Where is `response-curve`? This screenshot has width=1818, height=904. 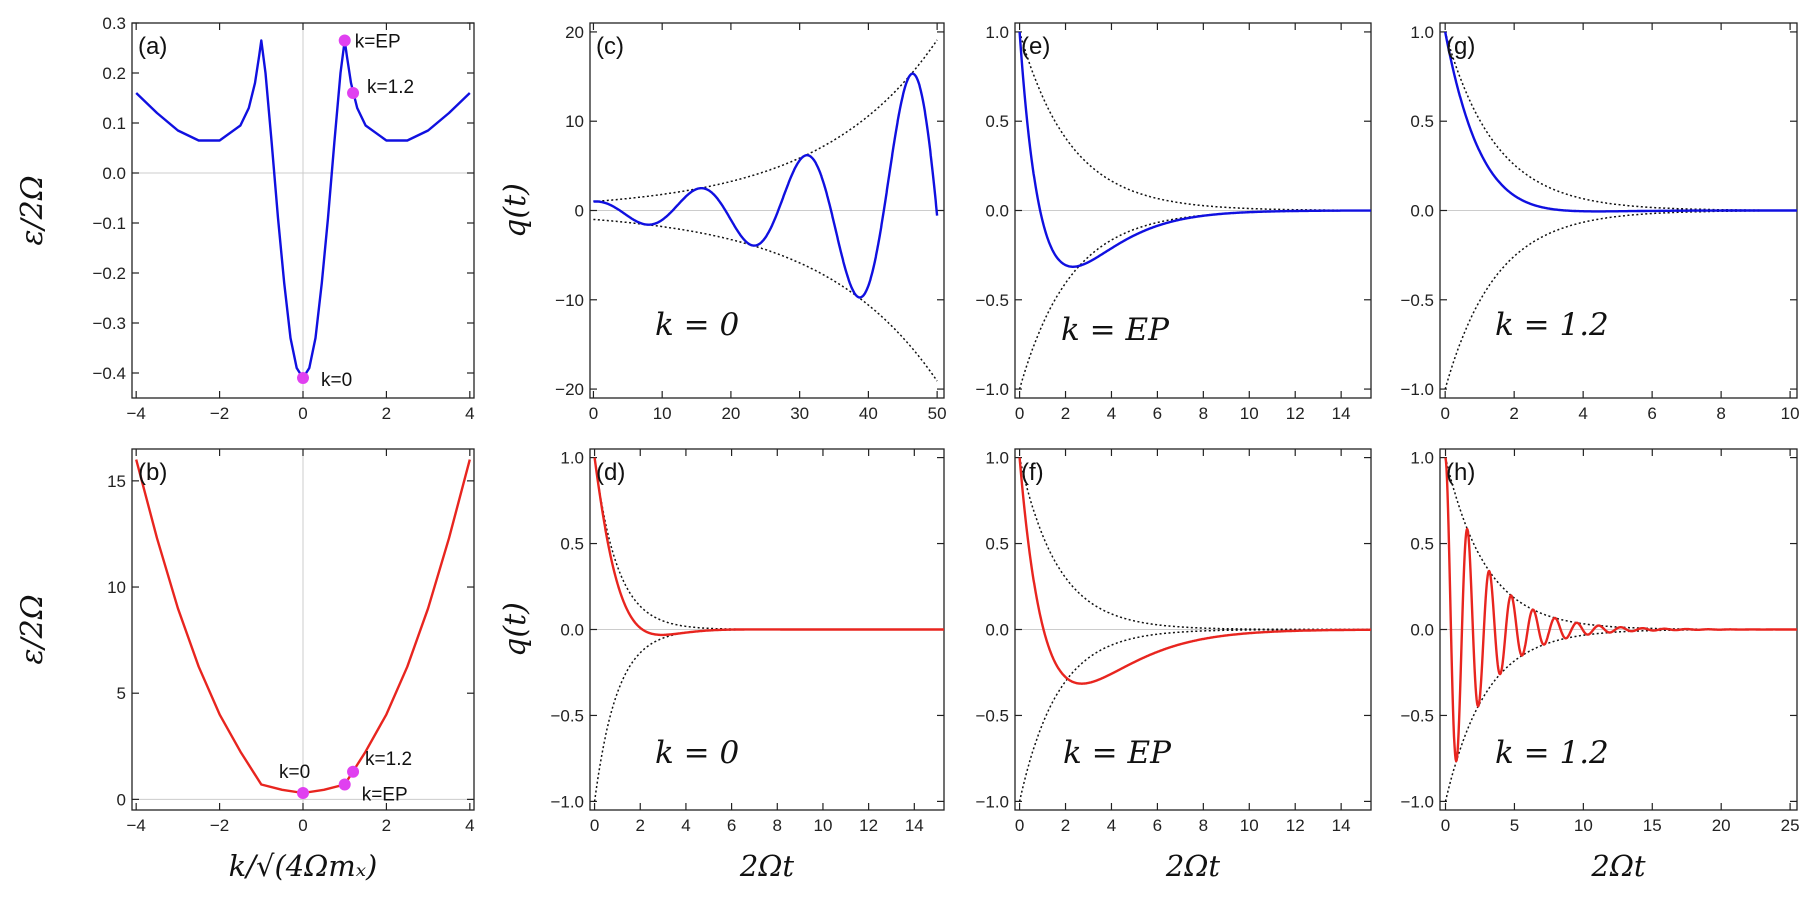
response-curve is located at coordinates (1620, 122).